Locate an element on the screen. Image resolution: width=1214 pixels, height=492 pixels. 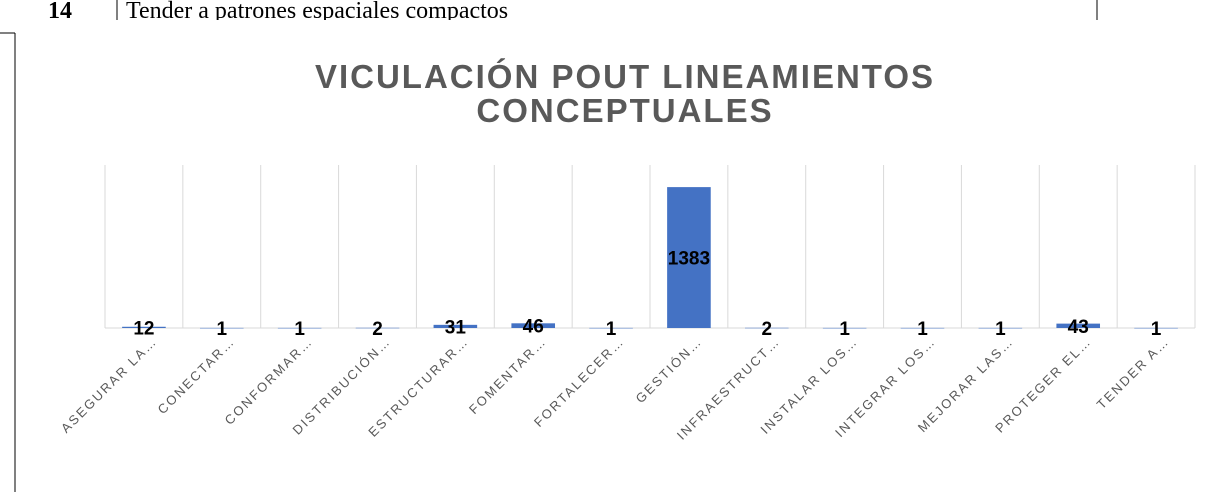
data-label: 43 is located at coordinates (1078, 327).